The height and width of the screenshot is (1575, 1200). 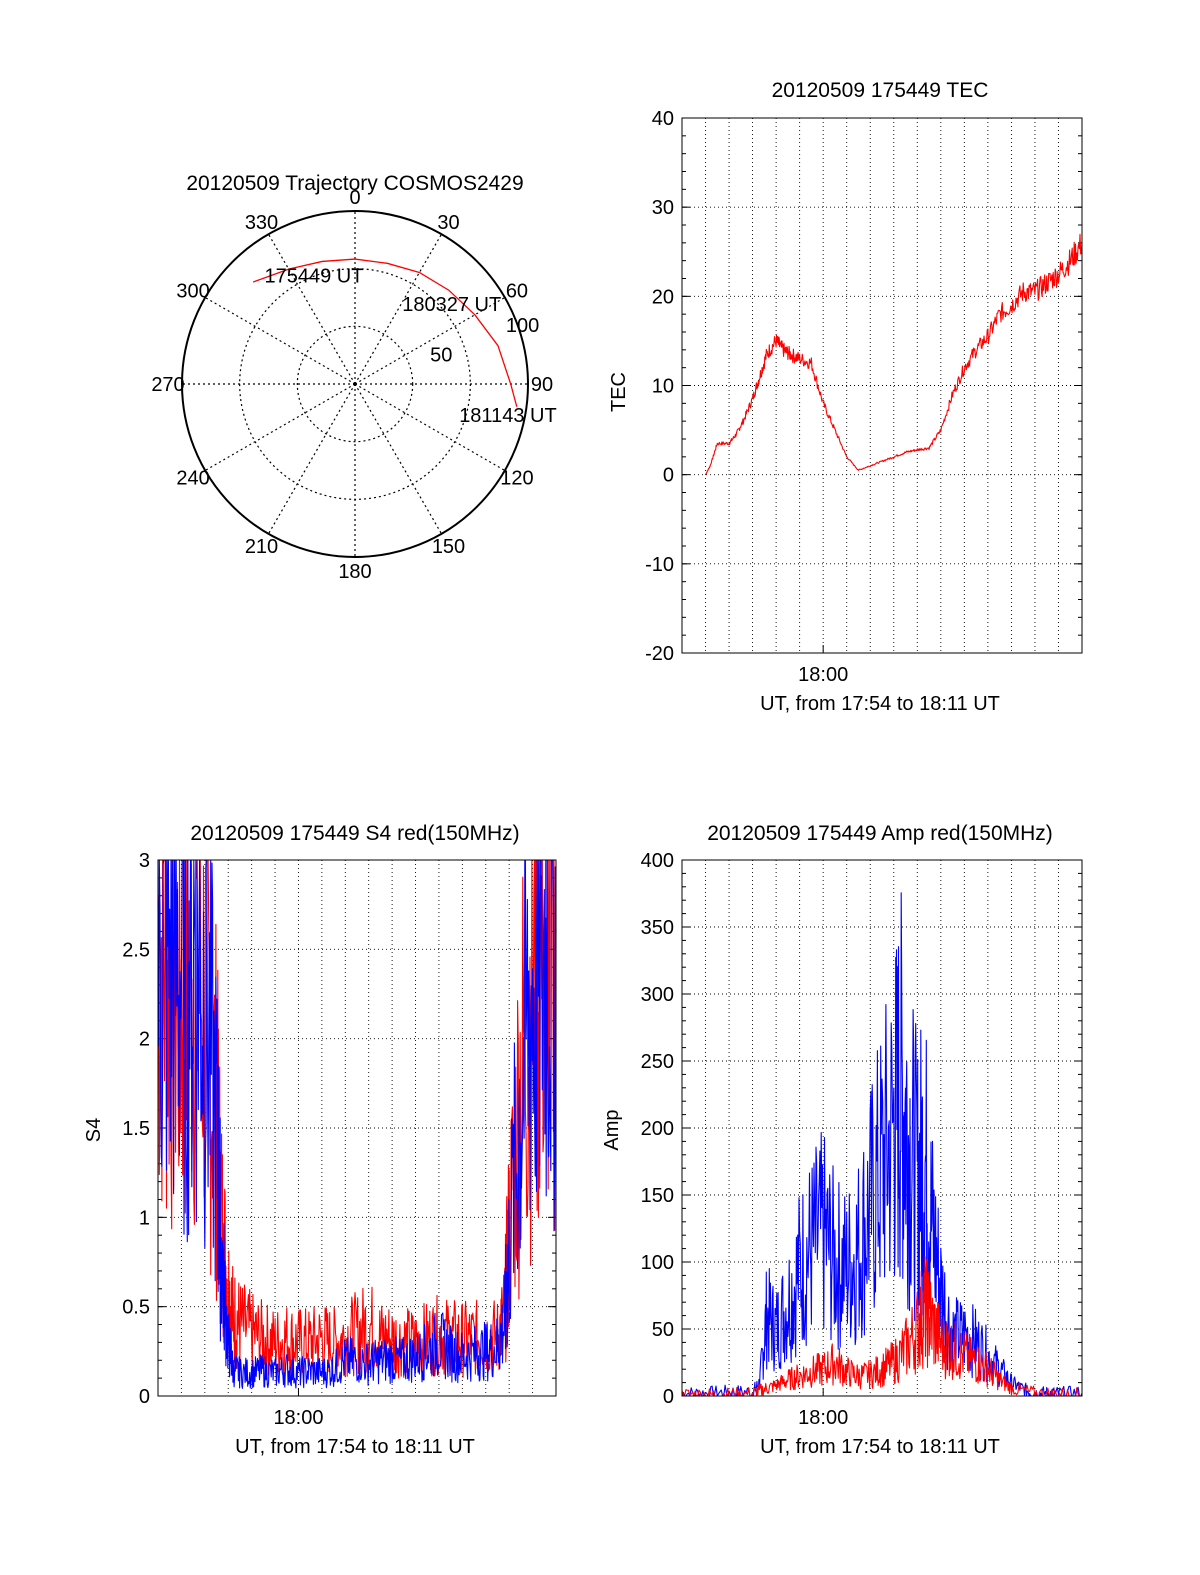 I want to click on s4-ytick-label: 0, so click(x=144, y=1397).